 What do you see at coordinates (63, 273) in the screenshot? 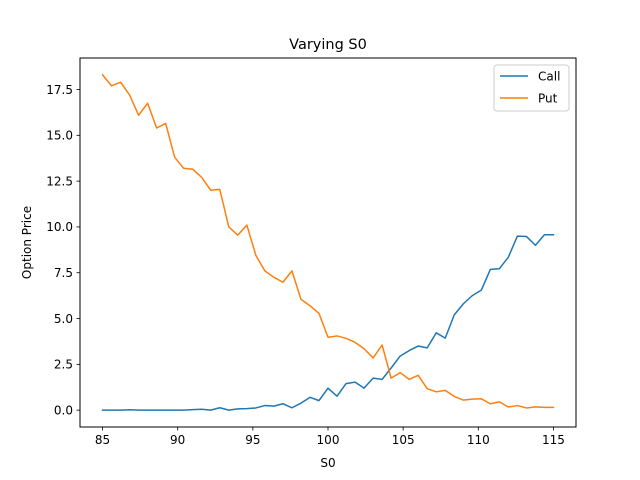
I see `y-tick-label: 7.5` at bounding box center [63, 273].